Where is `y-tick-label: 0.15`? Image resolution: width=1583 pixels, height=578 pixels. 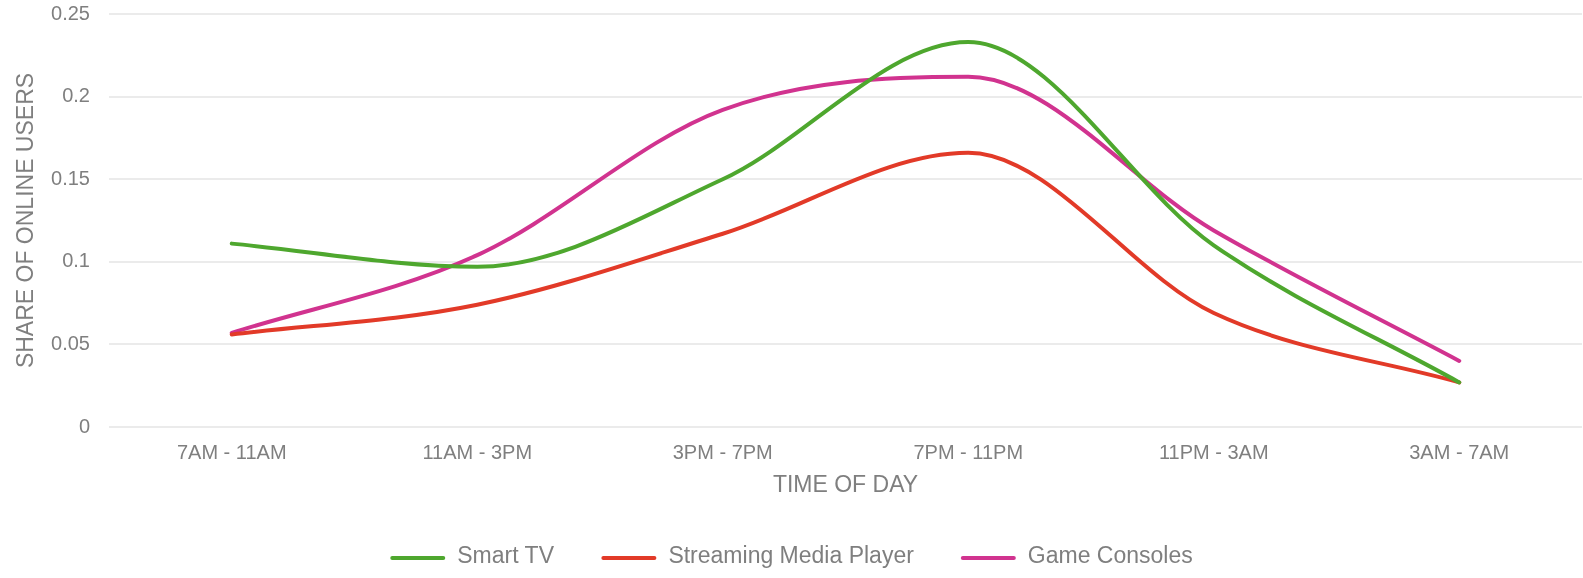
y-tick-label: 0.15 is located at coordinates (70, 177).